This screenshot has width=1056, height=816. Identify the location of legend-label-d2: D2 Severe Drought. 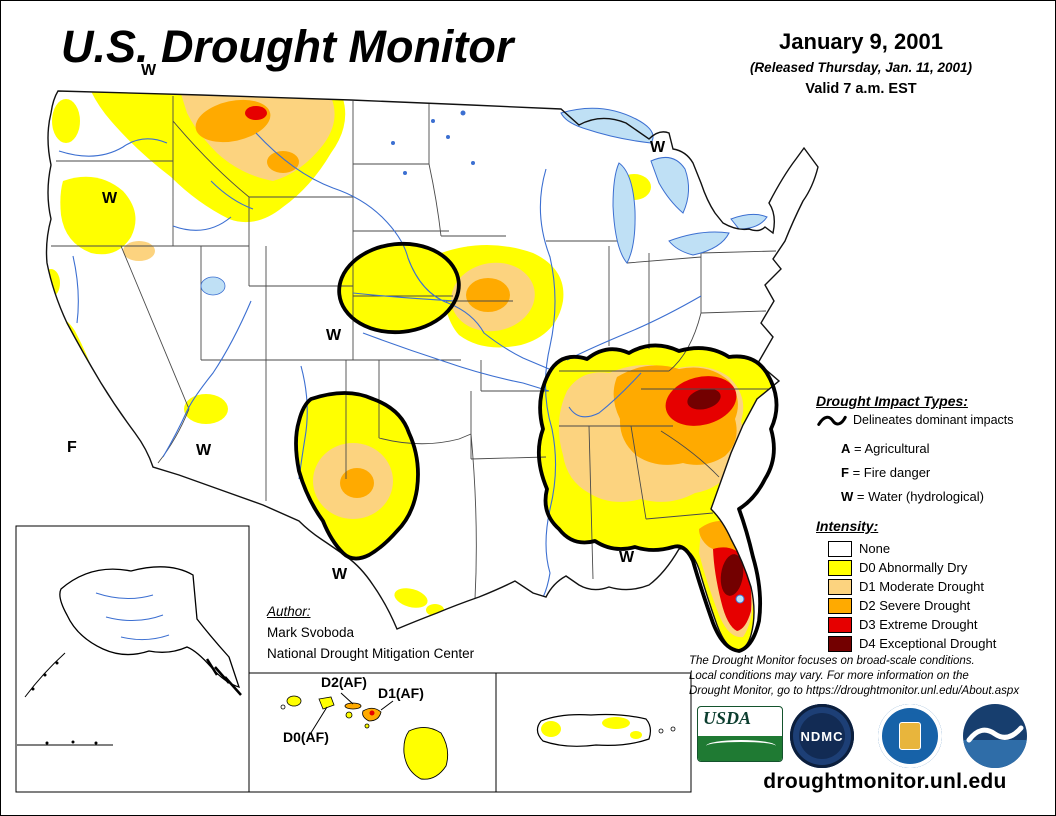
(915, 605).